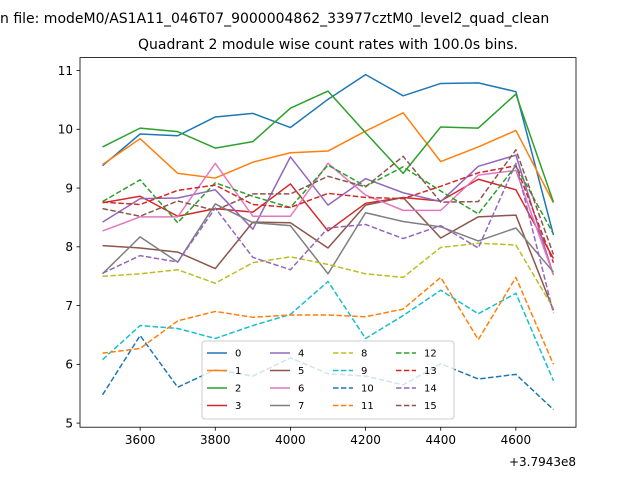  I want to click on legend-label-9: 9, so click(364, 371).